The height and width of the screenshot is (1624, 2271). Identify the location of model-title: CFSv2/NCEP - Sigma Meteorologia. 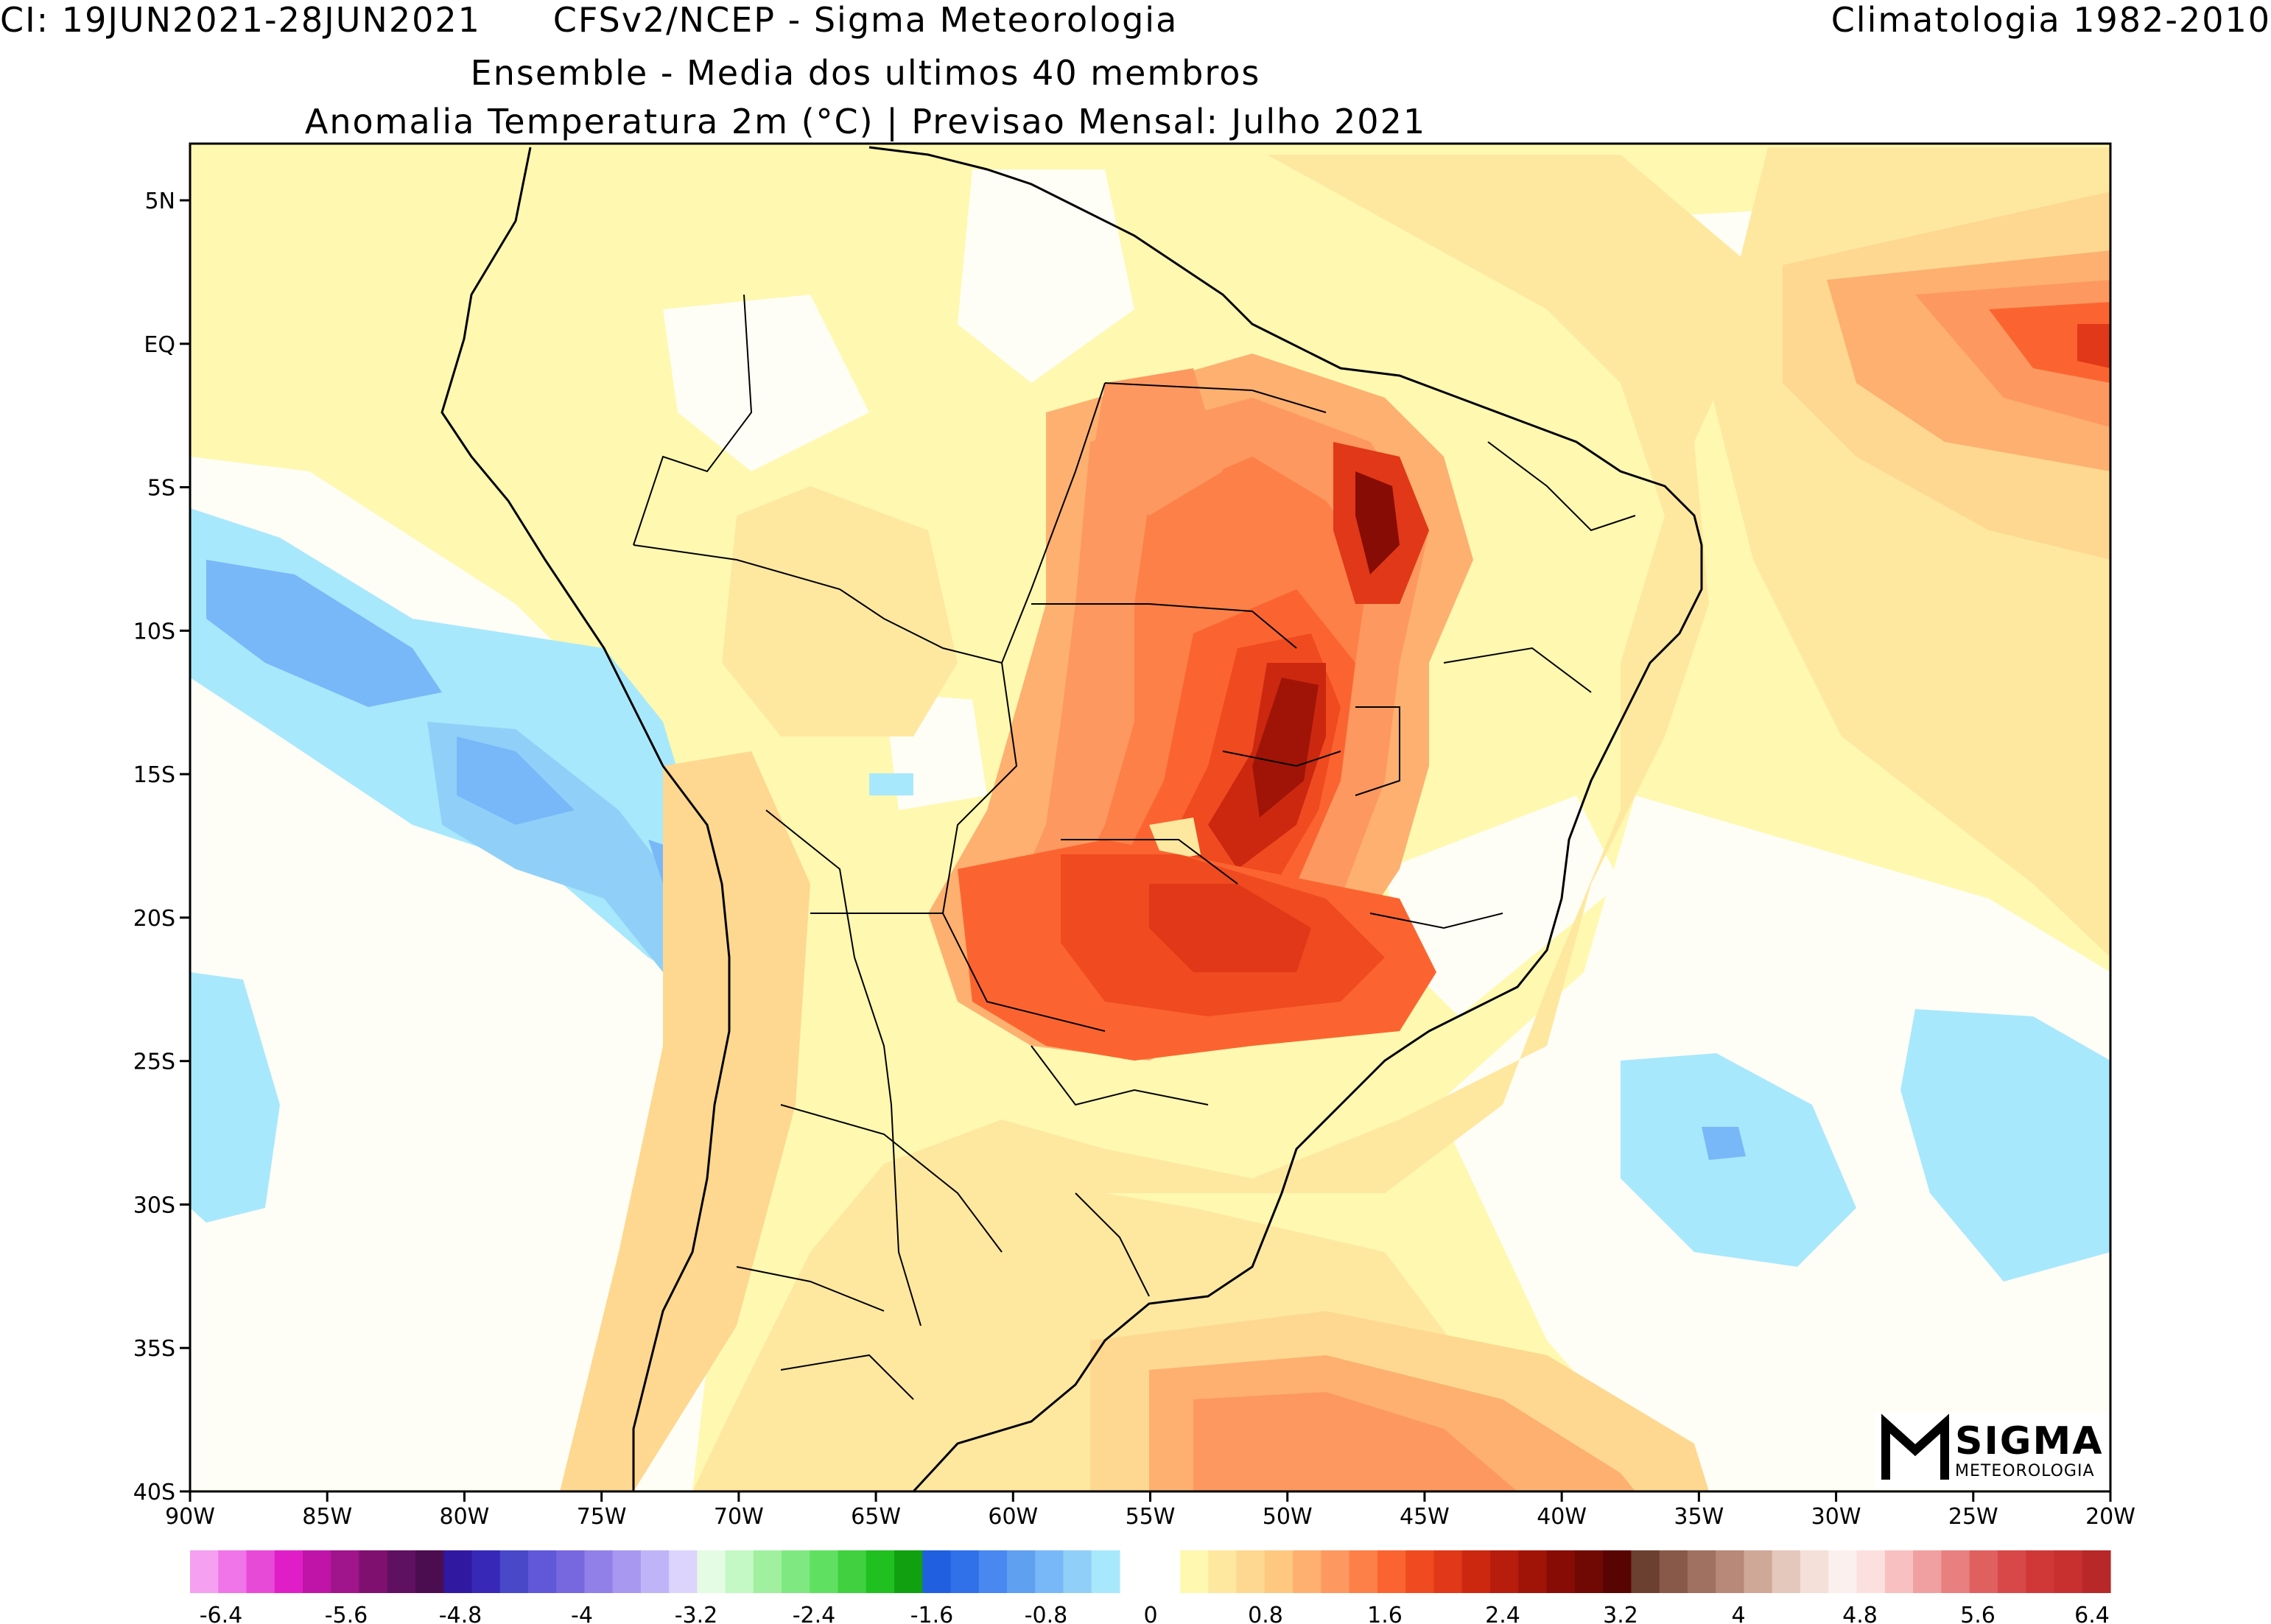
(865, 20).